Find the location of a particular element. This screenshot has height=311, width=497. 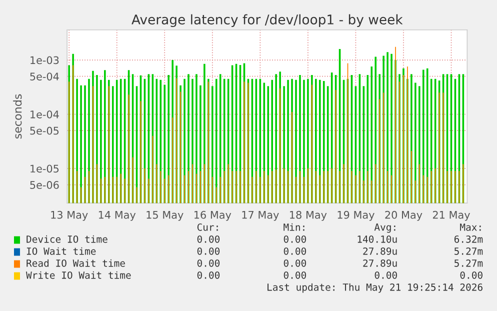

x-tick-label: 17 May is located at coordinates (260, 216).